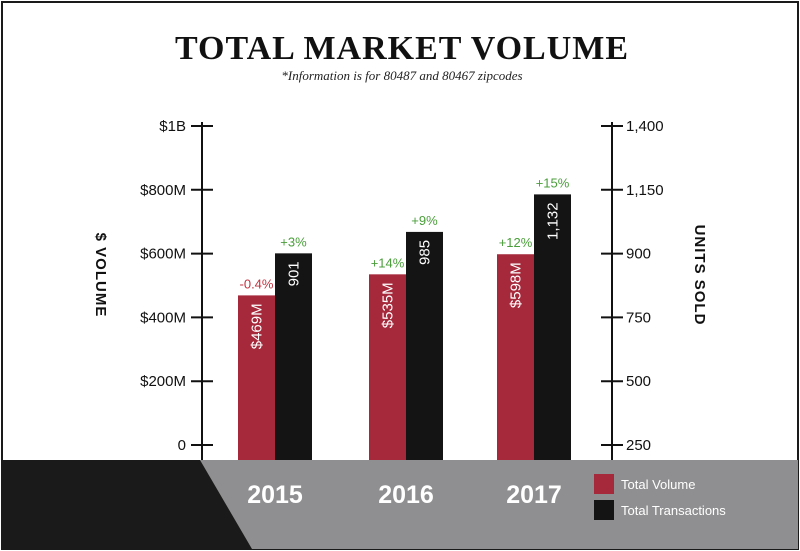  Describe the element at coordinates (645, 126) in the screenshot. I see `right-tick-label: 1,400` at that location.